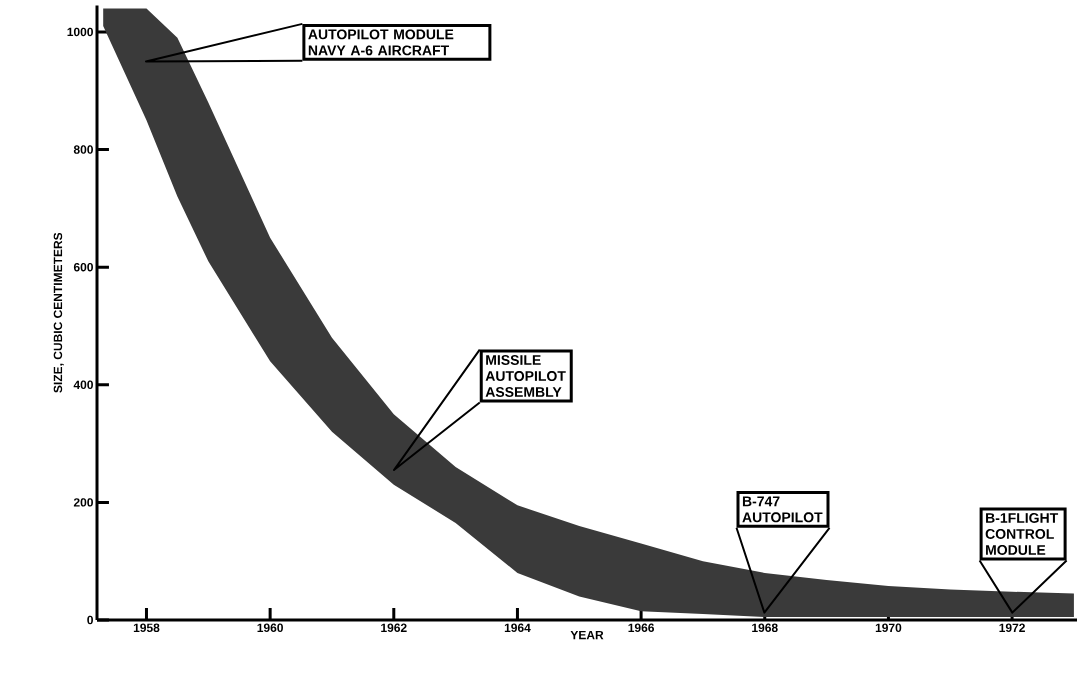  I want to click on x-tick-label: 1970, so click(888, 628).